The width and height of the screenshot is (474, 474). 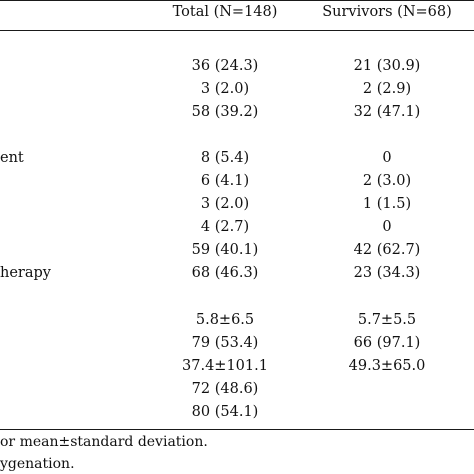 I want to click on total-value: 4 (2.7), so click(x=225, y=227).